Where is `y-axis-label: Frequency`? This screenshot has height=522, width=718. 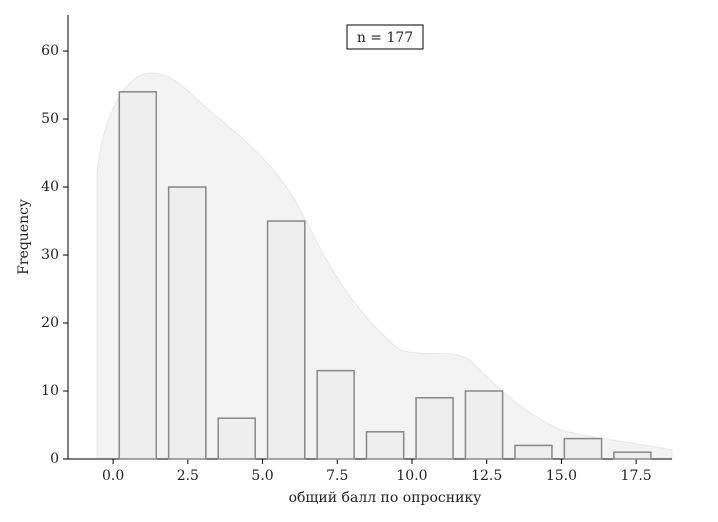
y-axis-label: Frequency is located at coordinates (24, 237).